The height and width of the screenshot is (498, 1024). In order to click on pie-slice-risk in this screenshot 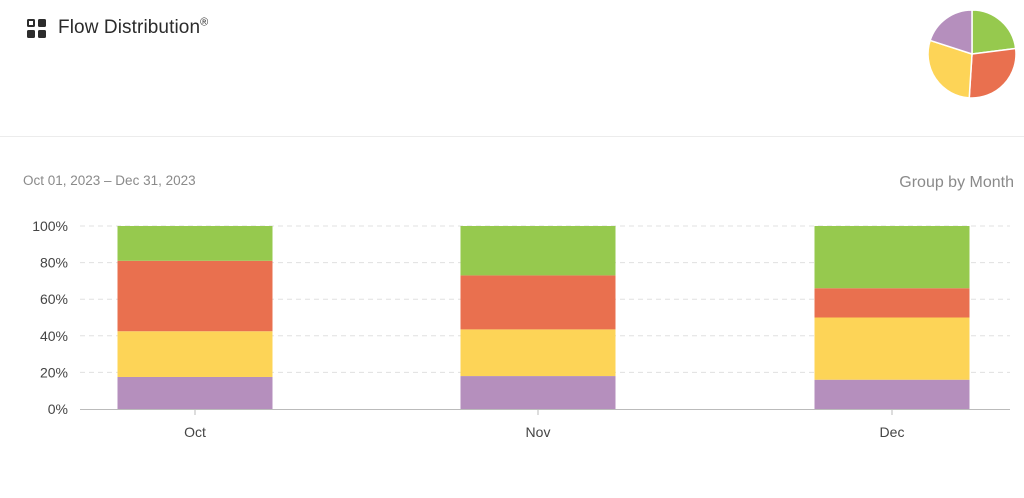, I will do `click(950, 69)`.